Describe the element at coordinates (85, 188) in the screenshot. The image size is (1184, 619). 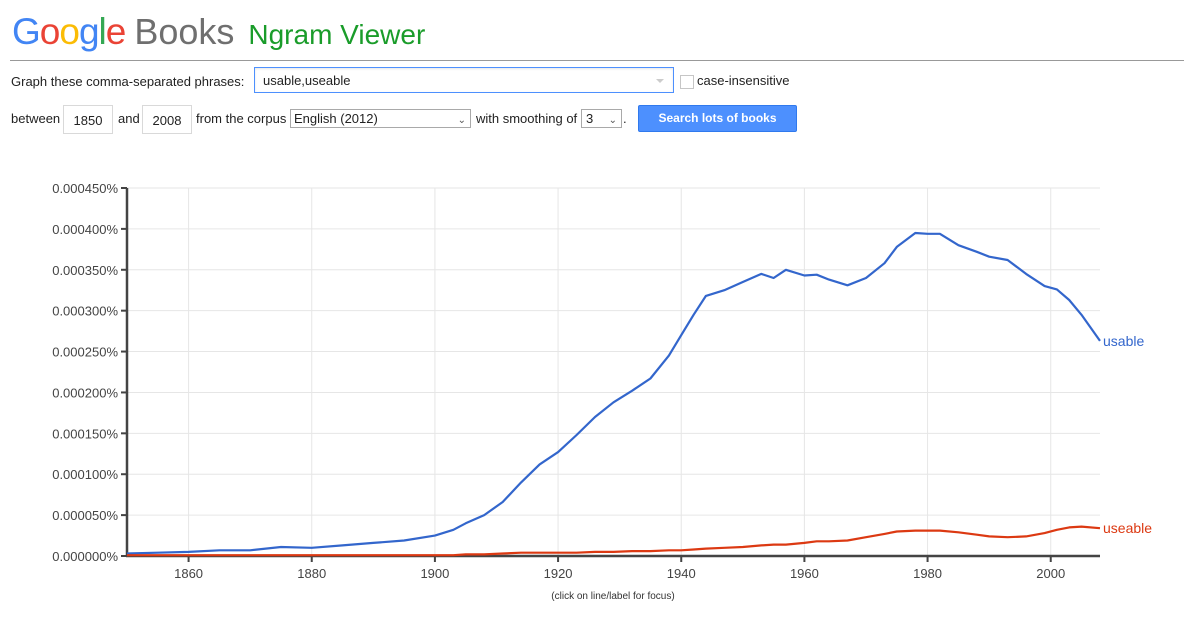
I see `y-tick-label: 0.000450%` at that location.